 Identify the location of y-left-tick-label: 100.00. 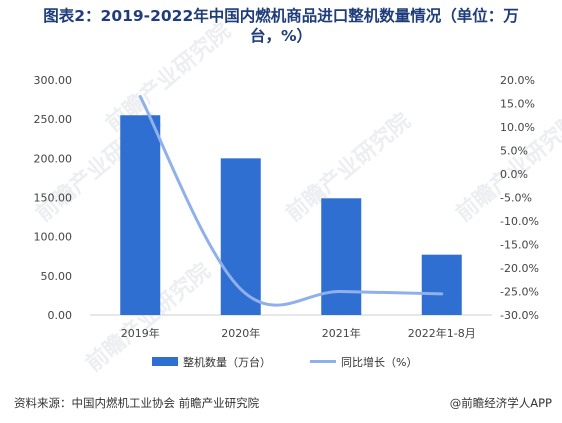
(53, 237).